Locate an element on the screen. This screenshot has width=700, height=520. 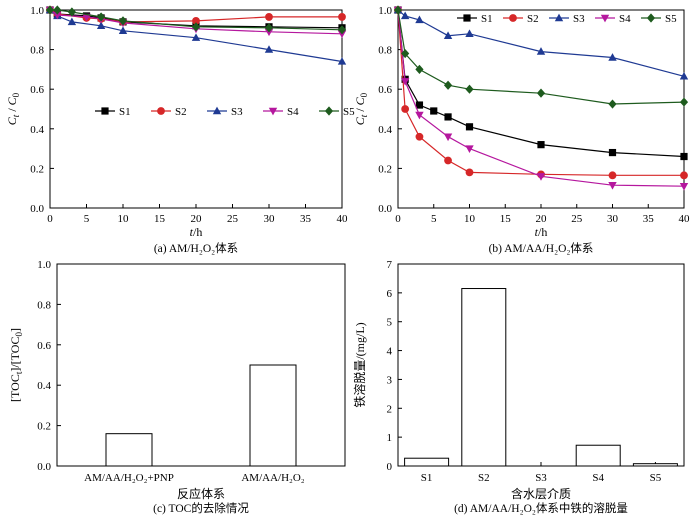
panel-b-legend-label: S3 is located at coordinates (579, 19).